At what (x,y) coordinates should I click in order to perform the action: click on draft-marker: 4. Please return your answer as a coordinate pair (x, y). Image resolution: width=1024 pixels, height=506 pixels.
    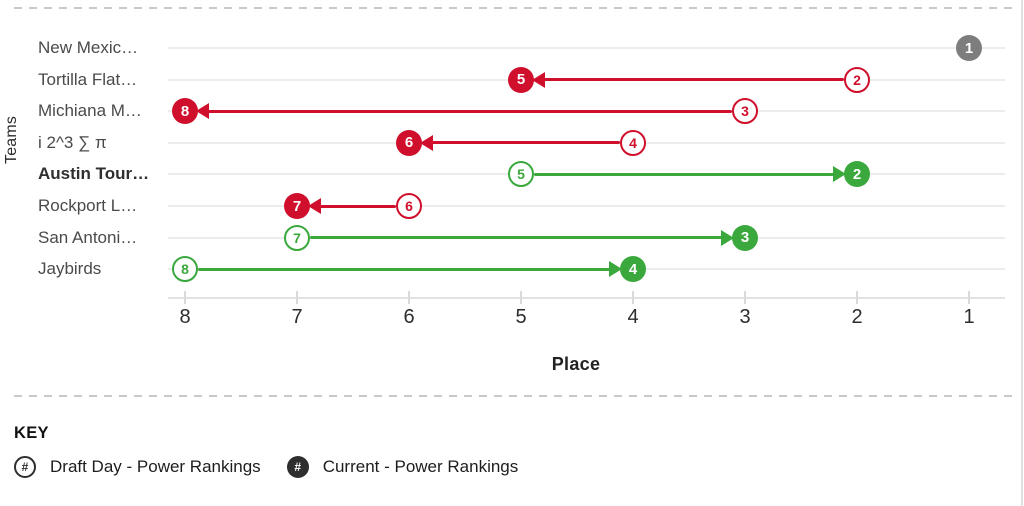
    Looking at the image, I should click on (633, 142).